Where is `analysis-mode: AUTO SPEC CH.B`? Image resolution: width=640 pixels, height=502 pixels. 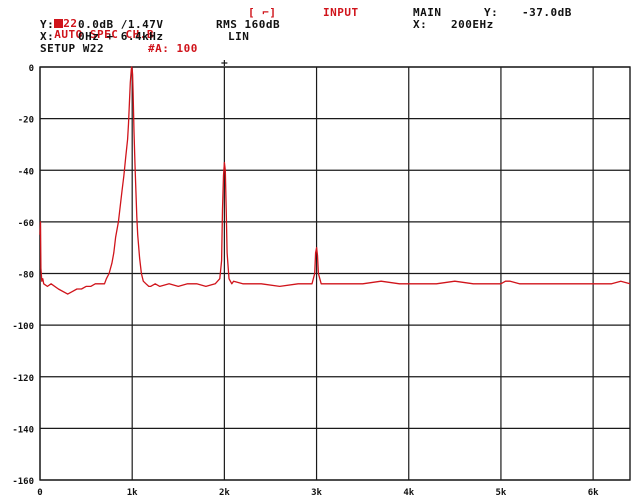
analysis-mode: AUTO SPEC CH.B is located at coordinates (104, 34).